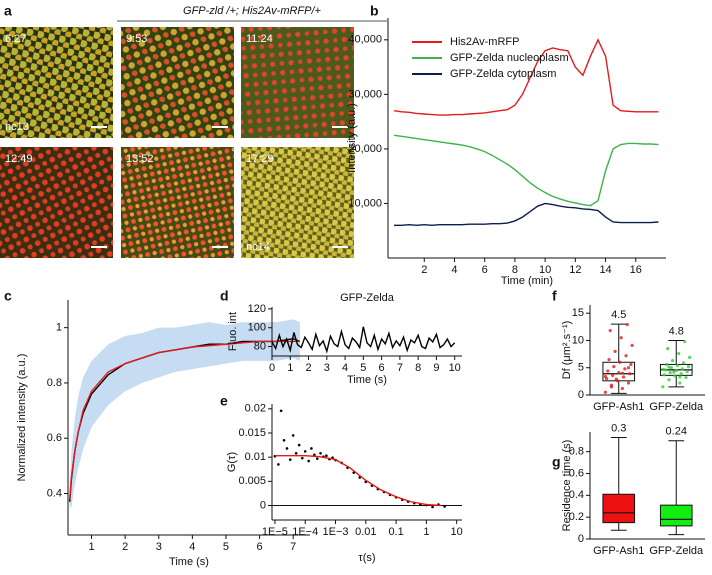  What do you see at coordinates (618, 407) in the screenshot?
I see `x-tick-label: GFP-Ash1` at bounding box center [618, 407].